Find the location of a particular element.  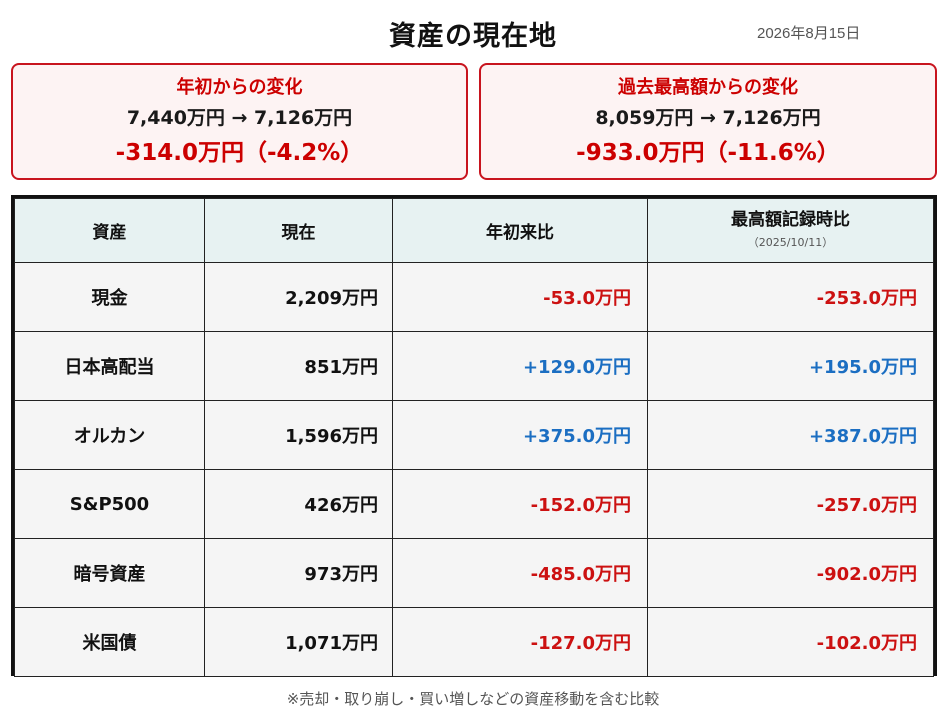

asset-name-cell: オルカン is located at coordinates (109, 435).